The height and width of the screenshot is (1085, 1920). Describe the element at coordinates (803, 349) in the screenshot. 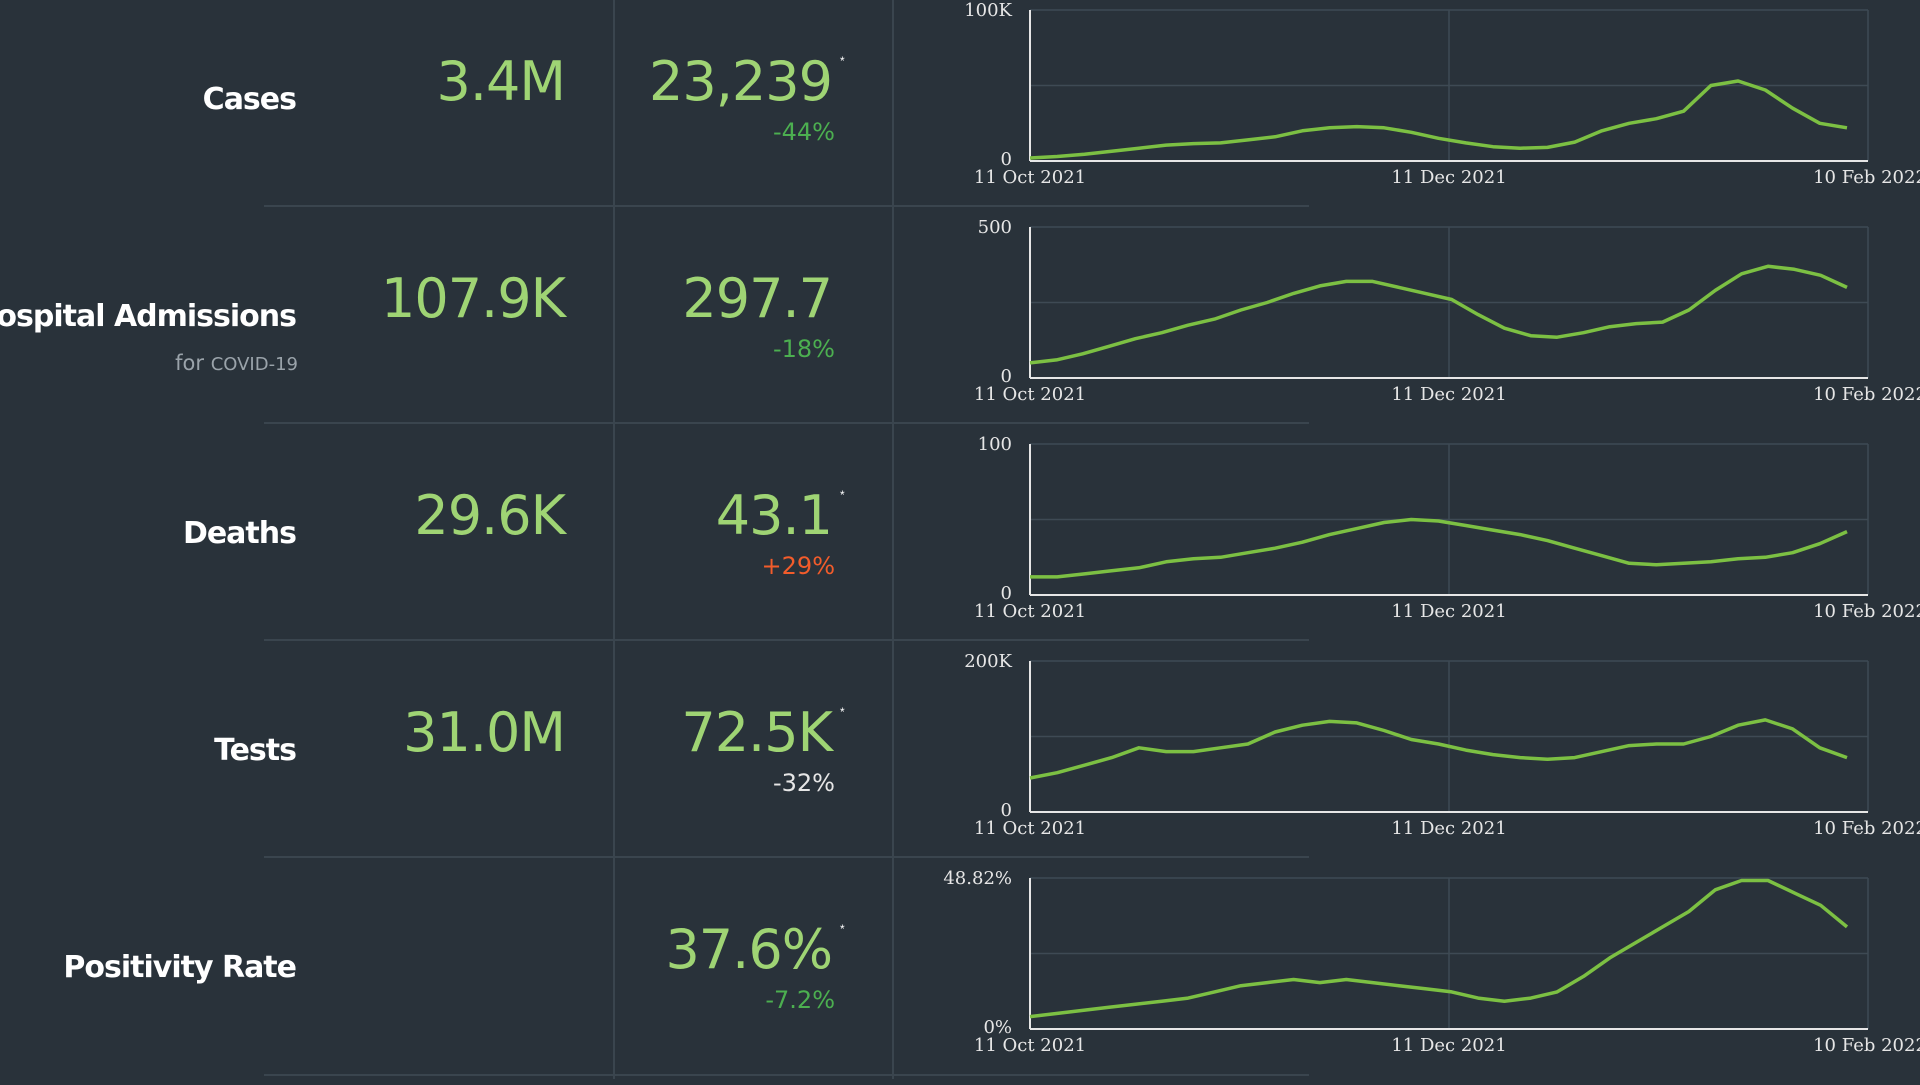

I see `metric-change: -18%` at that location.